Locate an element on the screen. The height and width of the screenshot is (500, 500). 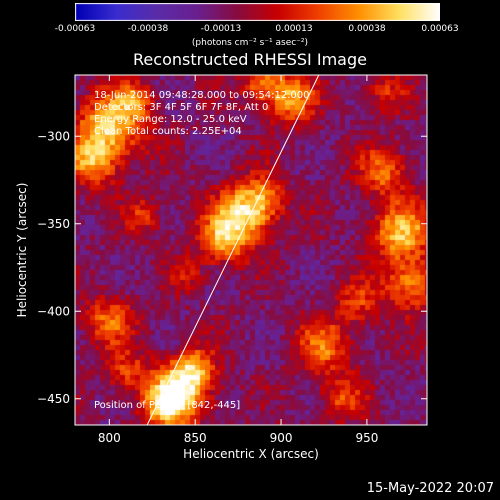
colorbar-tick: 0.00063 is located at coordinates (440, 29).